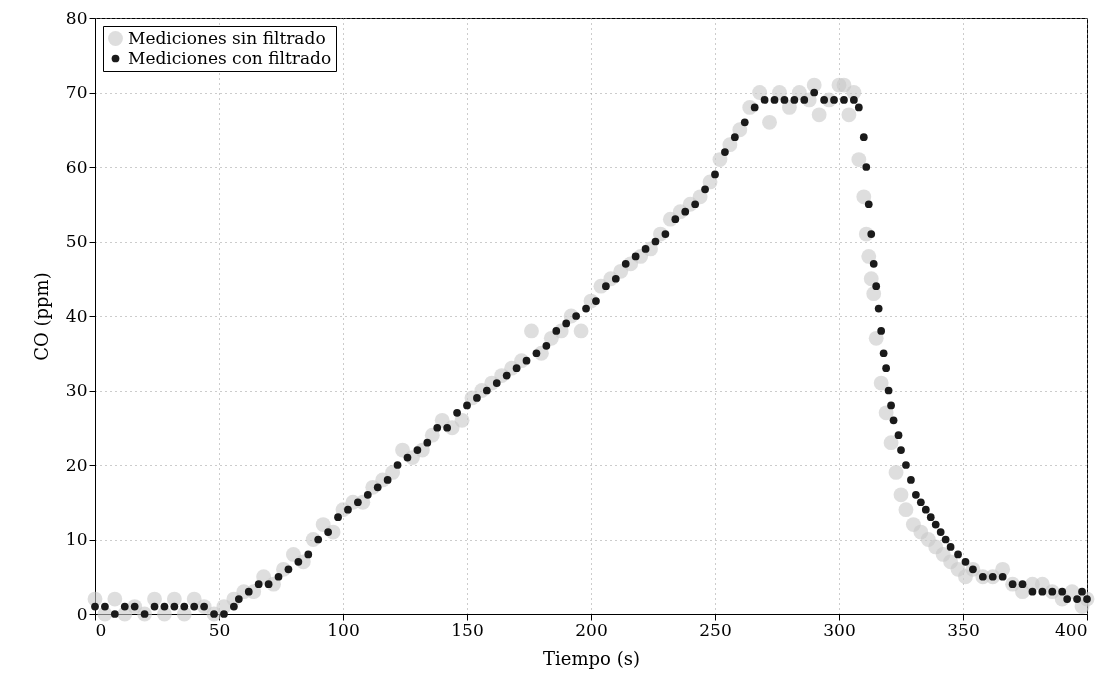 This screenshot has width=1110, height=698. I want to click on y-tick-label: 20, so click(76, 464).